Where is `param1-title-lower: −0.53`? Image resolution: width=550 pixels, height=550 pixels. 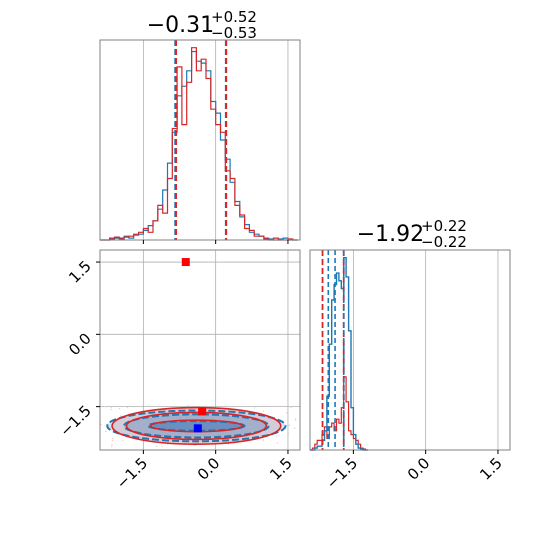 param1-title-lower: −0.53 is located at coordinates (234, 33).